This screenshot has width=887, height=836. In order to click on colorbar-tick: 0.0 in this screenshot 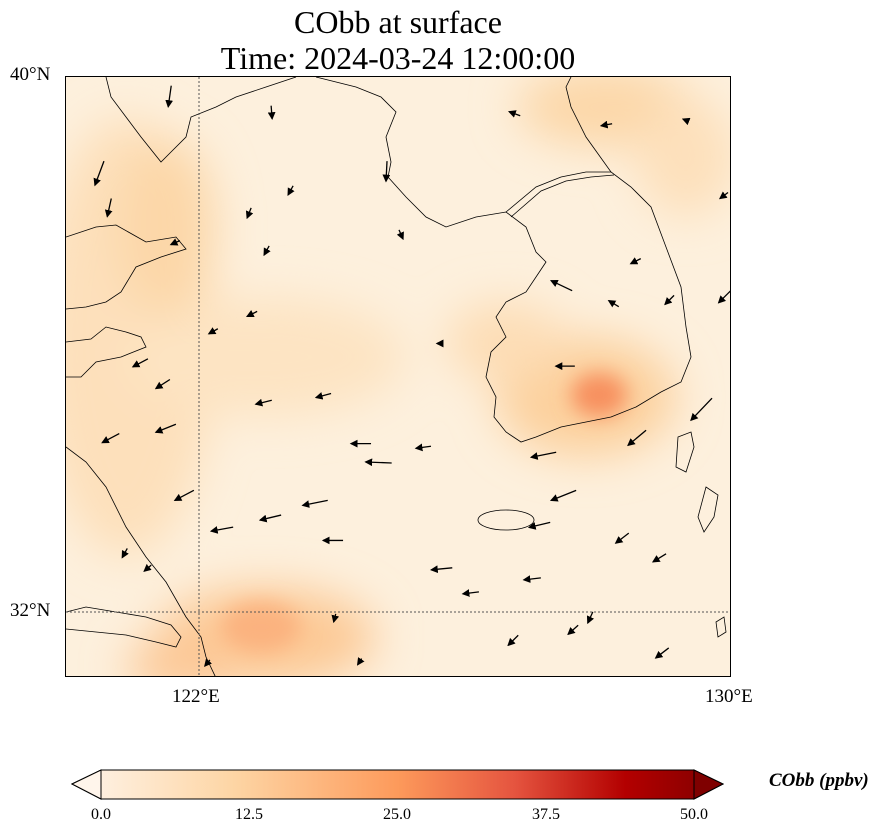, I will do `click(101, 814)`.